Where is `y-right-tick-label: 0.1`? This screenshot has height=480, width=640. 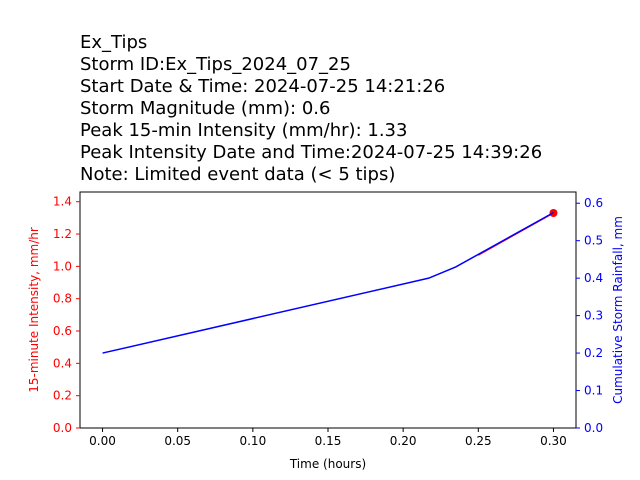 y-right-tick-label: 0.1 is located at coordinates (593, 391).